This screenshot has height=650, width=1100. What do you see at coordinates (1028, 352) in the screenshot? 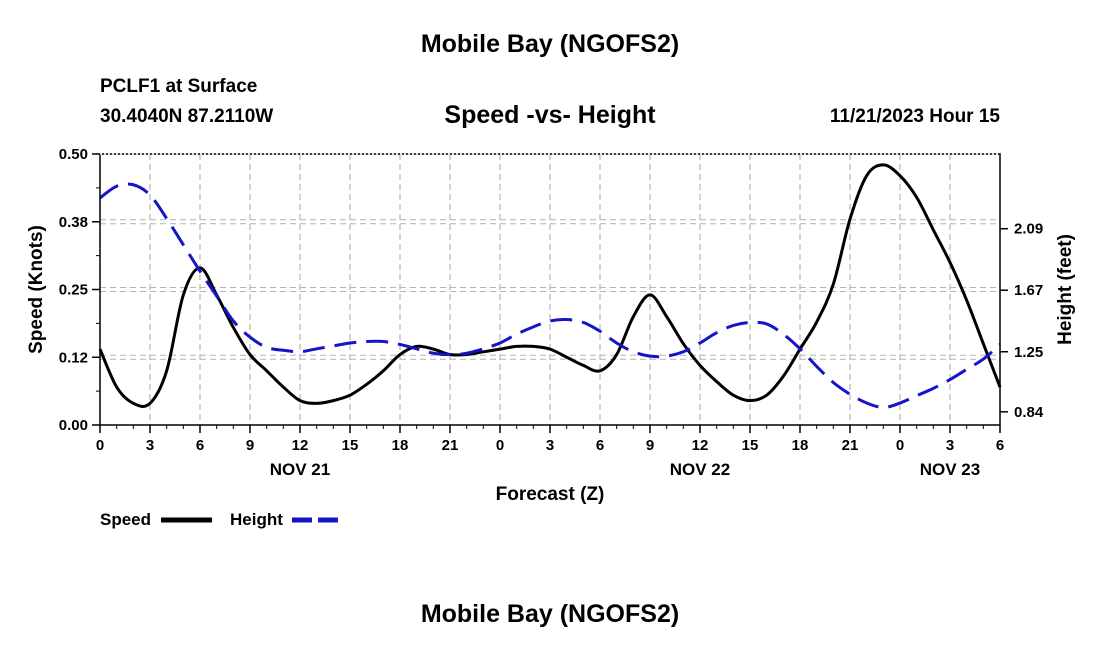
I see `y2-tick-label: 1.25` at bounding box center [1028, 352].